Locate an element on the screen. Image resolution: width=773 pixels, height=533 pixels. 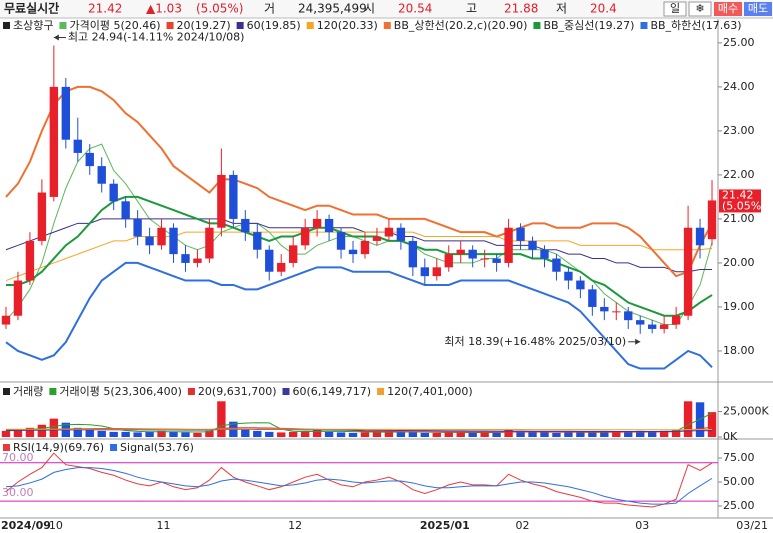
header-change: ▲1.03 is located at coordinates (164, 9).